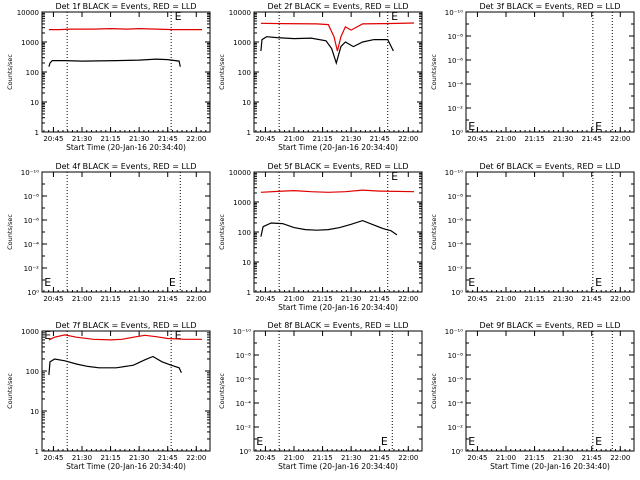 The width and height of the screenshot is (640, 480). Describe the element at coordinates (549, 166) in the screenshot. I see `plot-title: Det 6f BLACK = Events, RED = LLD` at that location.